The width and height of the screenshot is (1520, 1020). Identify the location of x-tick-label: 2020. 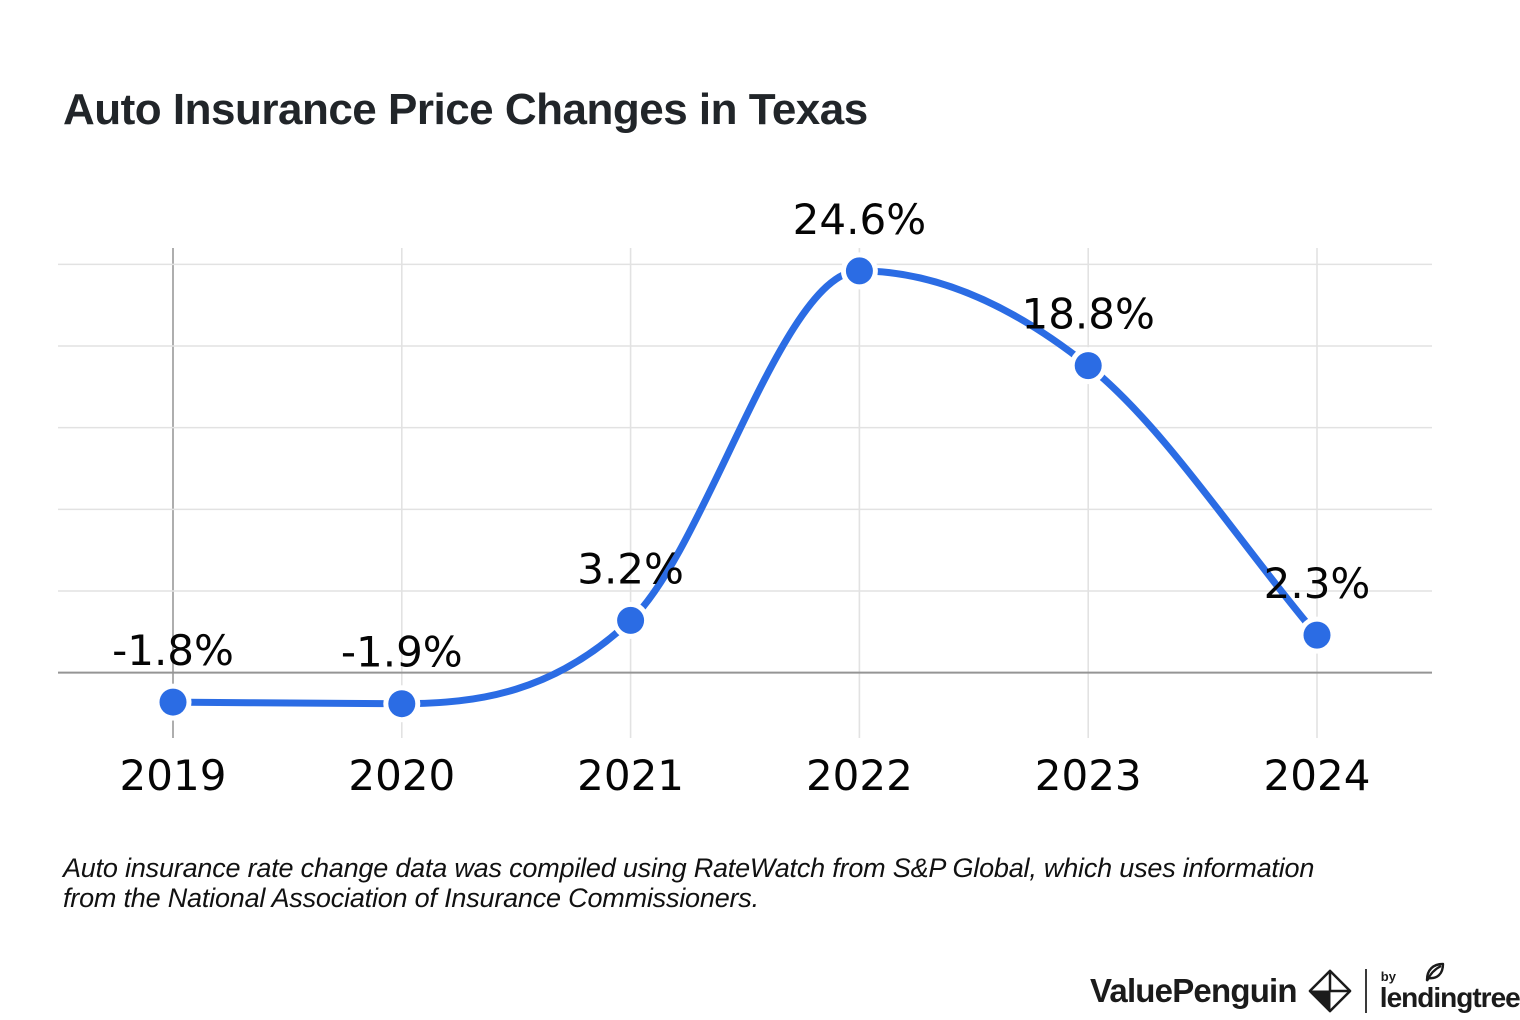
(401, 775).